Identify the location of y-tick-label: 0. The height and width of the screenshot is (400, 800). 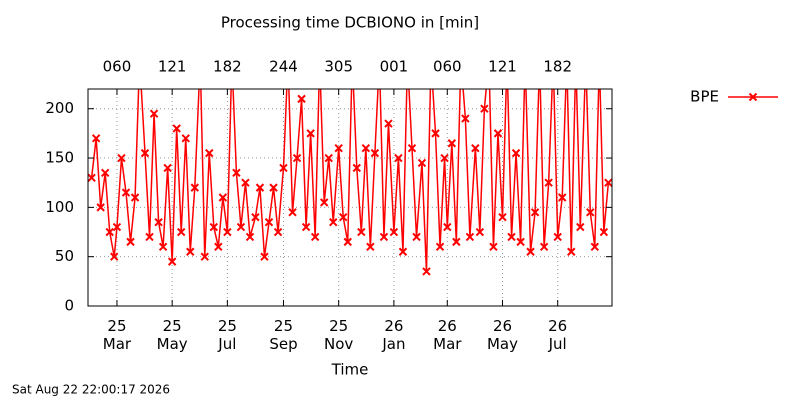
(69, 306).